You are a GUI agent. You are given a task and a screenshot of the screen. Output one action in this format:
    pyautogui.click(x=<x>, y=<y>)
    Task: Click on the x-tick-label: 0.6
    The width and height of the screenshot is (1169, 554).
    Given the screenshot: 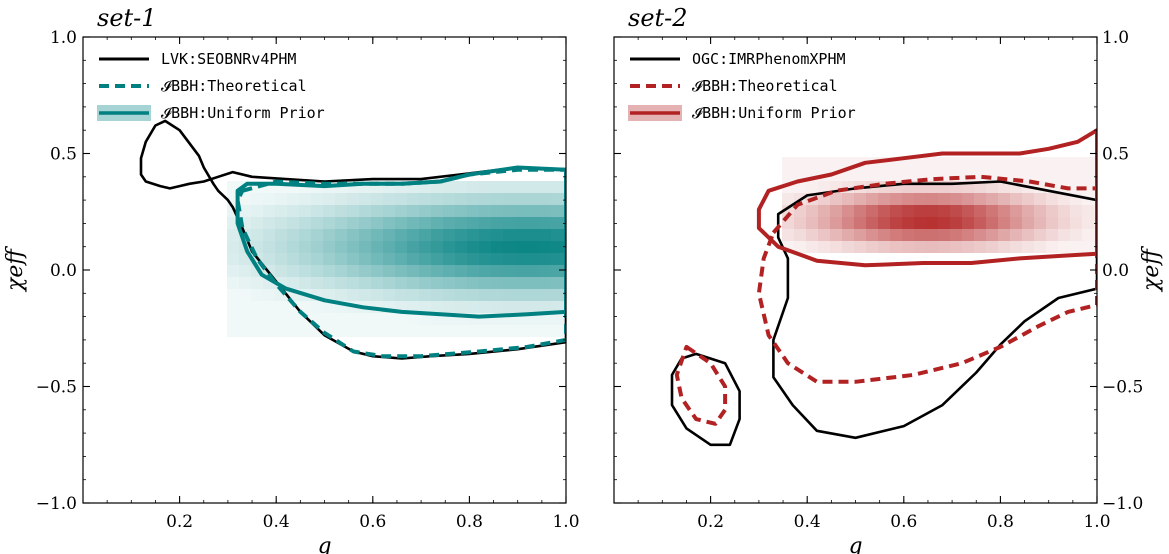 What is the action you would take?
    pyautogui.click(x=903, y=522)
    